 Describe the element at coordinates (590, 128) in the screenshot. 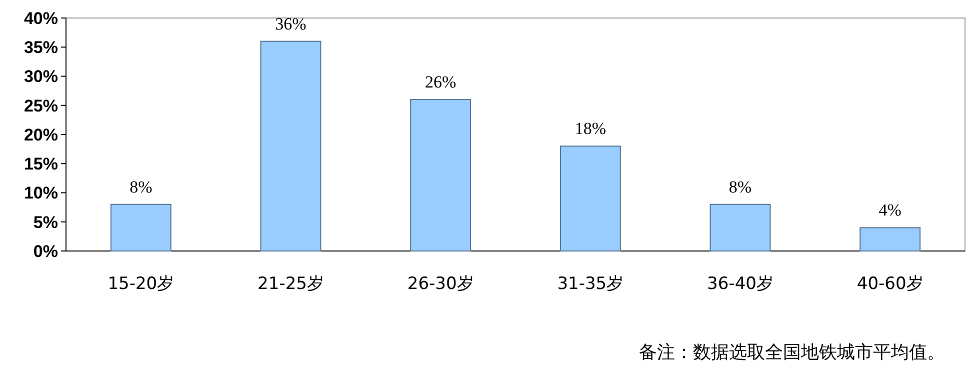

I see `data-label: 18%` at that location.